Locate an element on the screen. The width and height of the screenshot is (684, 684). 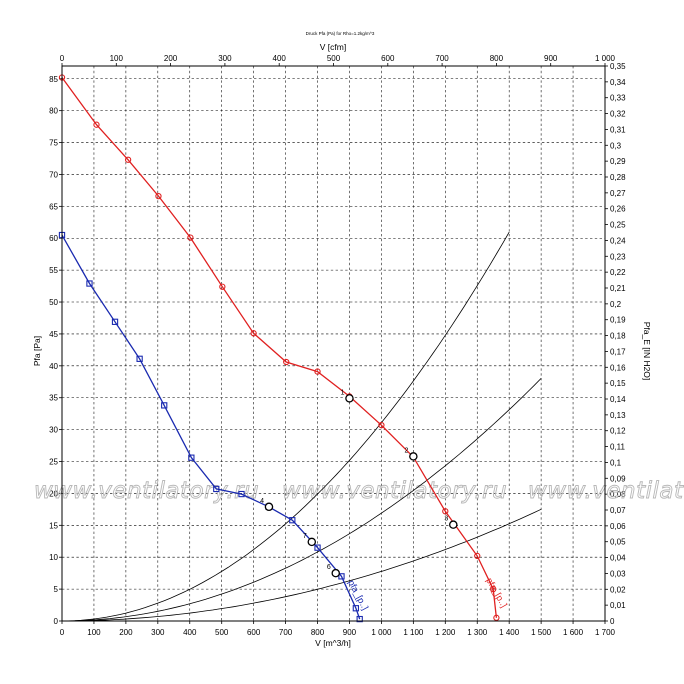
y-left-tick-label: 10 is located at coordinates (53, 557).